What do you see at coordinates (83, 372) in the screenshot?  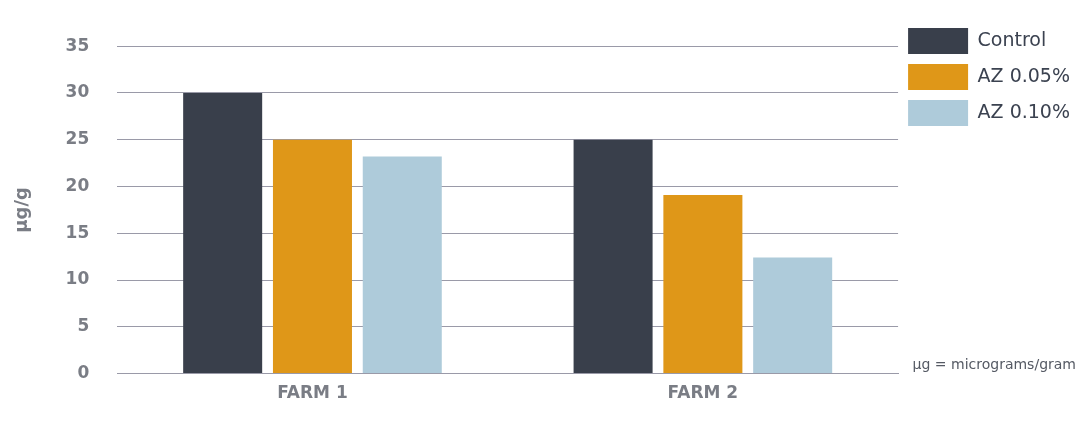 I see `y-tick-label: 0` at bounding box center [83, 372].